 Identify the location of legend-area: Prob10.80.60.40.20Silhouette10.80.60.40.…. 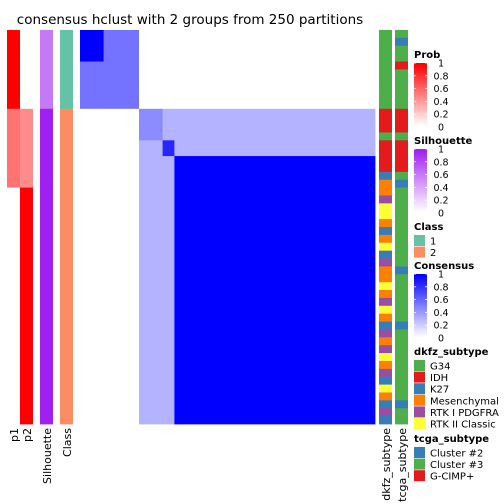
(456, 266).